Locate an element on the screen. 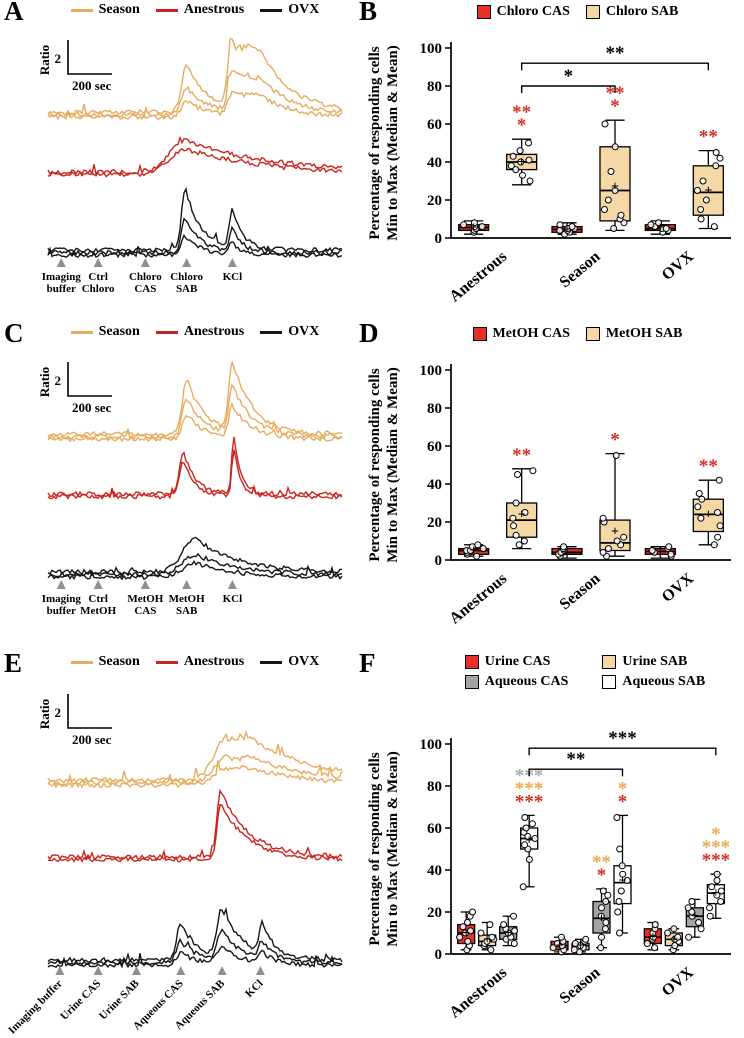  svg-text: 0 is located at coordinates (439, 561).